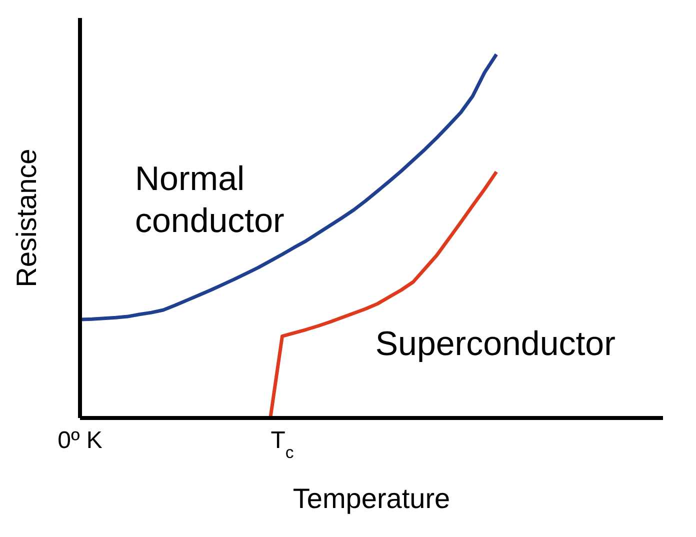 Image resolution: width=696 pixels, height=537 pixels. Describe the element at coordinates (26, 218) in the screenshot. I see `y-axis-title: Resistance` at that location.